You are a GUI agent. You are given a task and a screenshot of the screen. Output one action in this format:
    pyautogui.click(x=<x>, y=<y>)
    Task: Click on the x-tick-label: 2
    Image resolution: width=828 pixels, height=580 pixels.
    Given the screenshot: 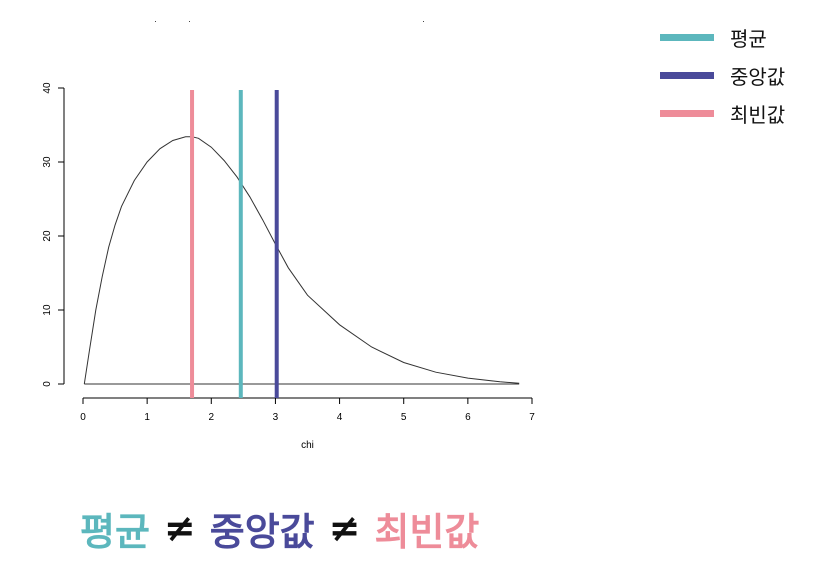 What is the action you would take?
    pyautogui.click(x=212, y=417)
    